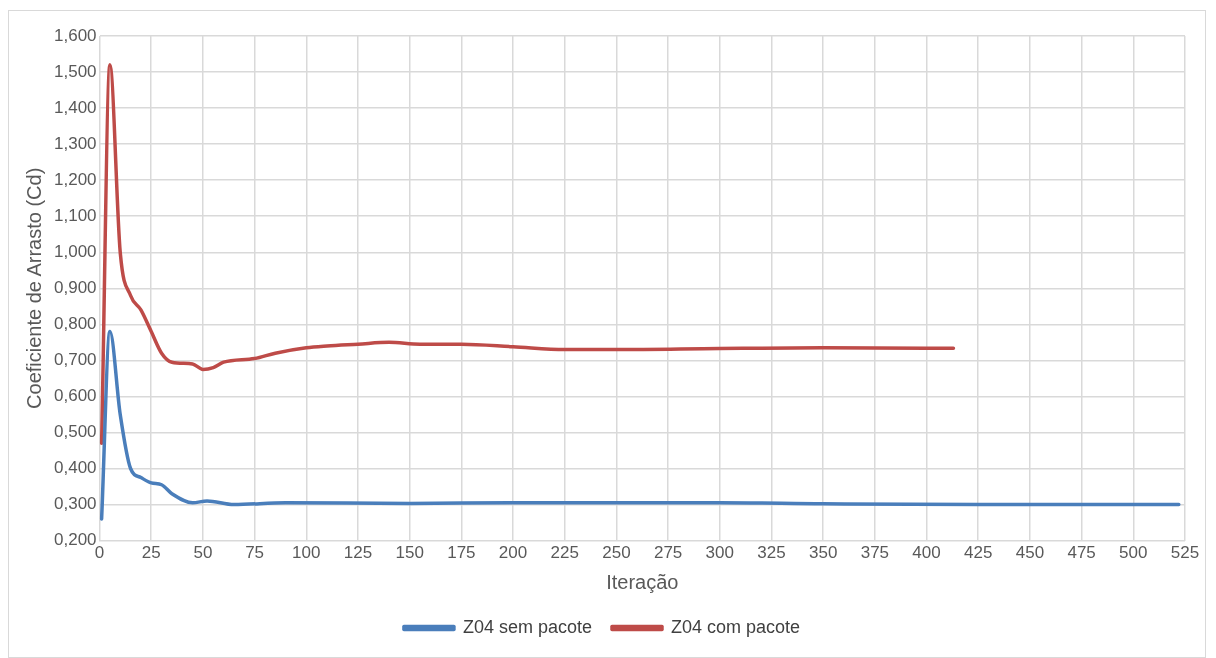  What do you see at coordinates (1081, 553) in the screenshot?
I see `x-tick-label: 475` at bounding box center [1081, 553].